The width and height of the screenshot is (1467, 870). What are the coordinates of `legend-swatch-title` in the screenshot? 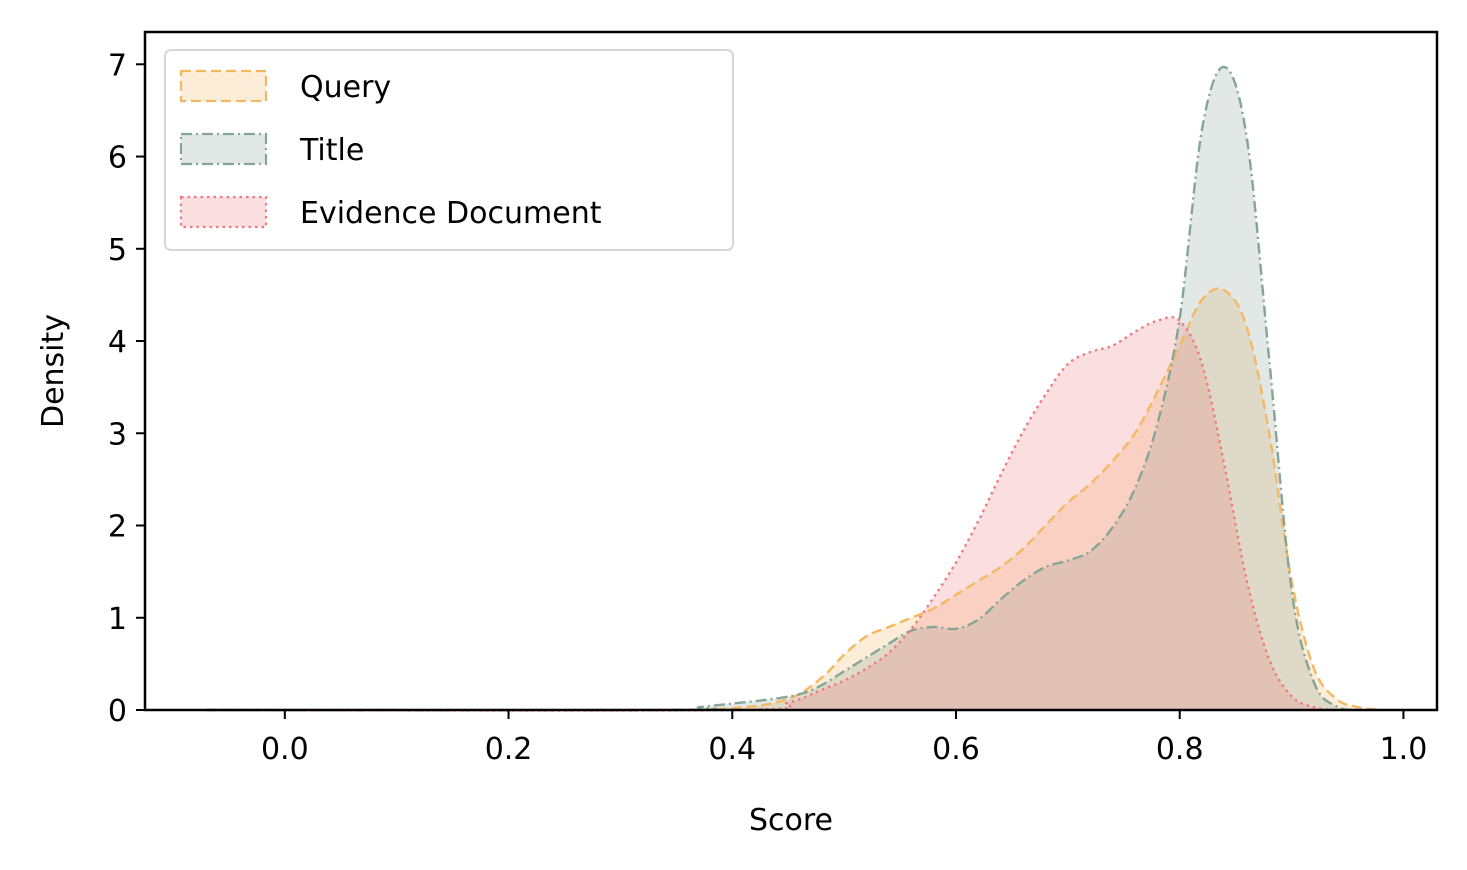 It's located at (223, 149).